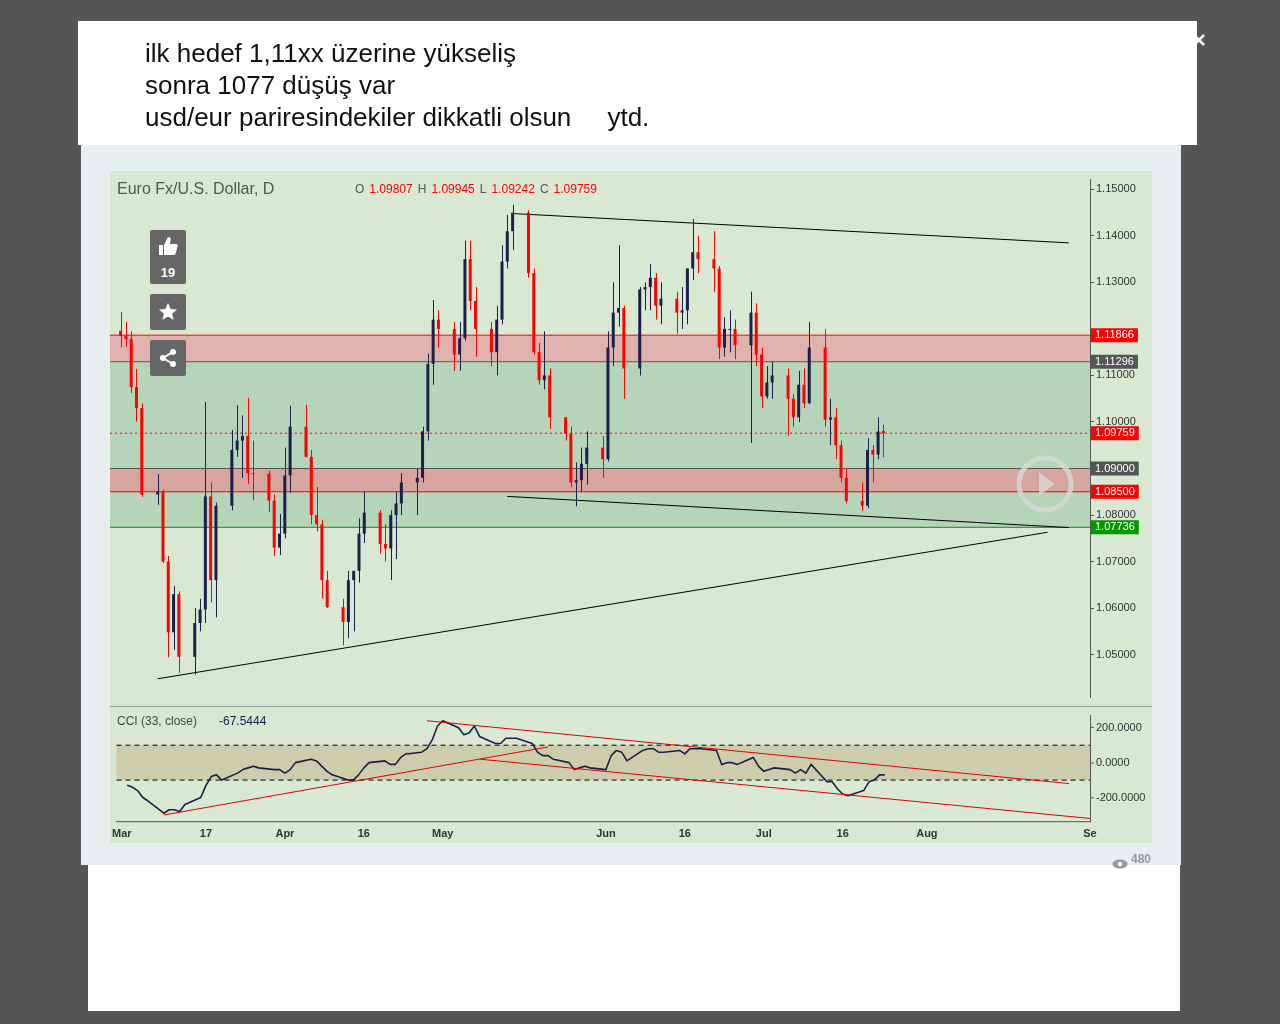 The image size is (1280, 1024). I want to click on ref-line-label: 1.09759, so click(1115, 432).